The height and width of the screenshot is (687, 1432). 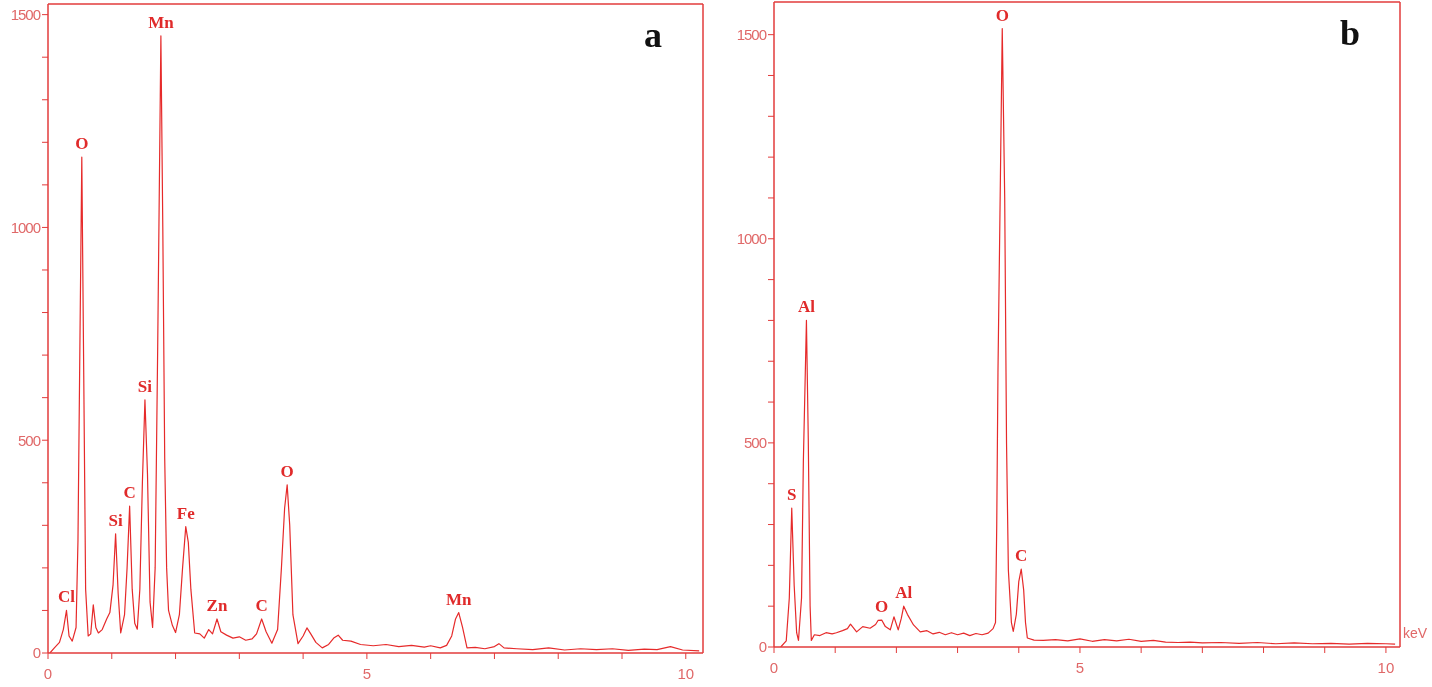 What do you see at coordinates (217, 605) in the screenshot?
I see `annotation: Zn` at bounding box center [217, 605].